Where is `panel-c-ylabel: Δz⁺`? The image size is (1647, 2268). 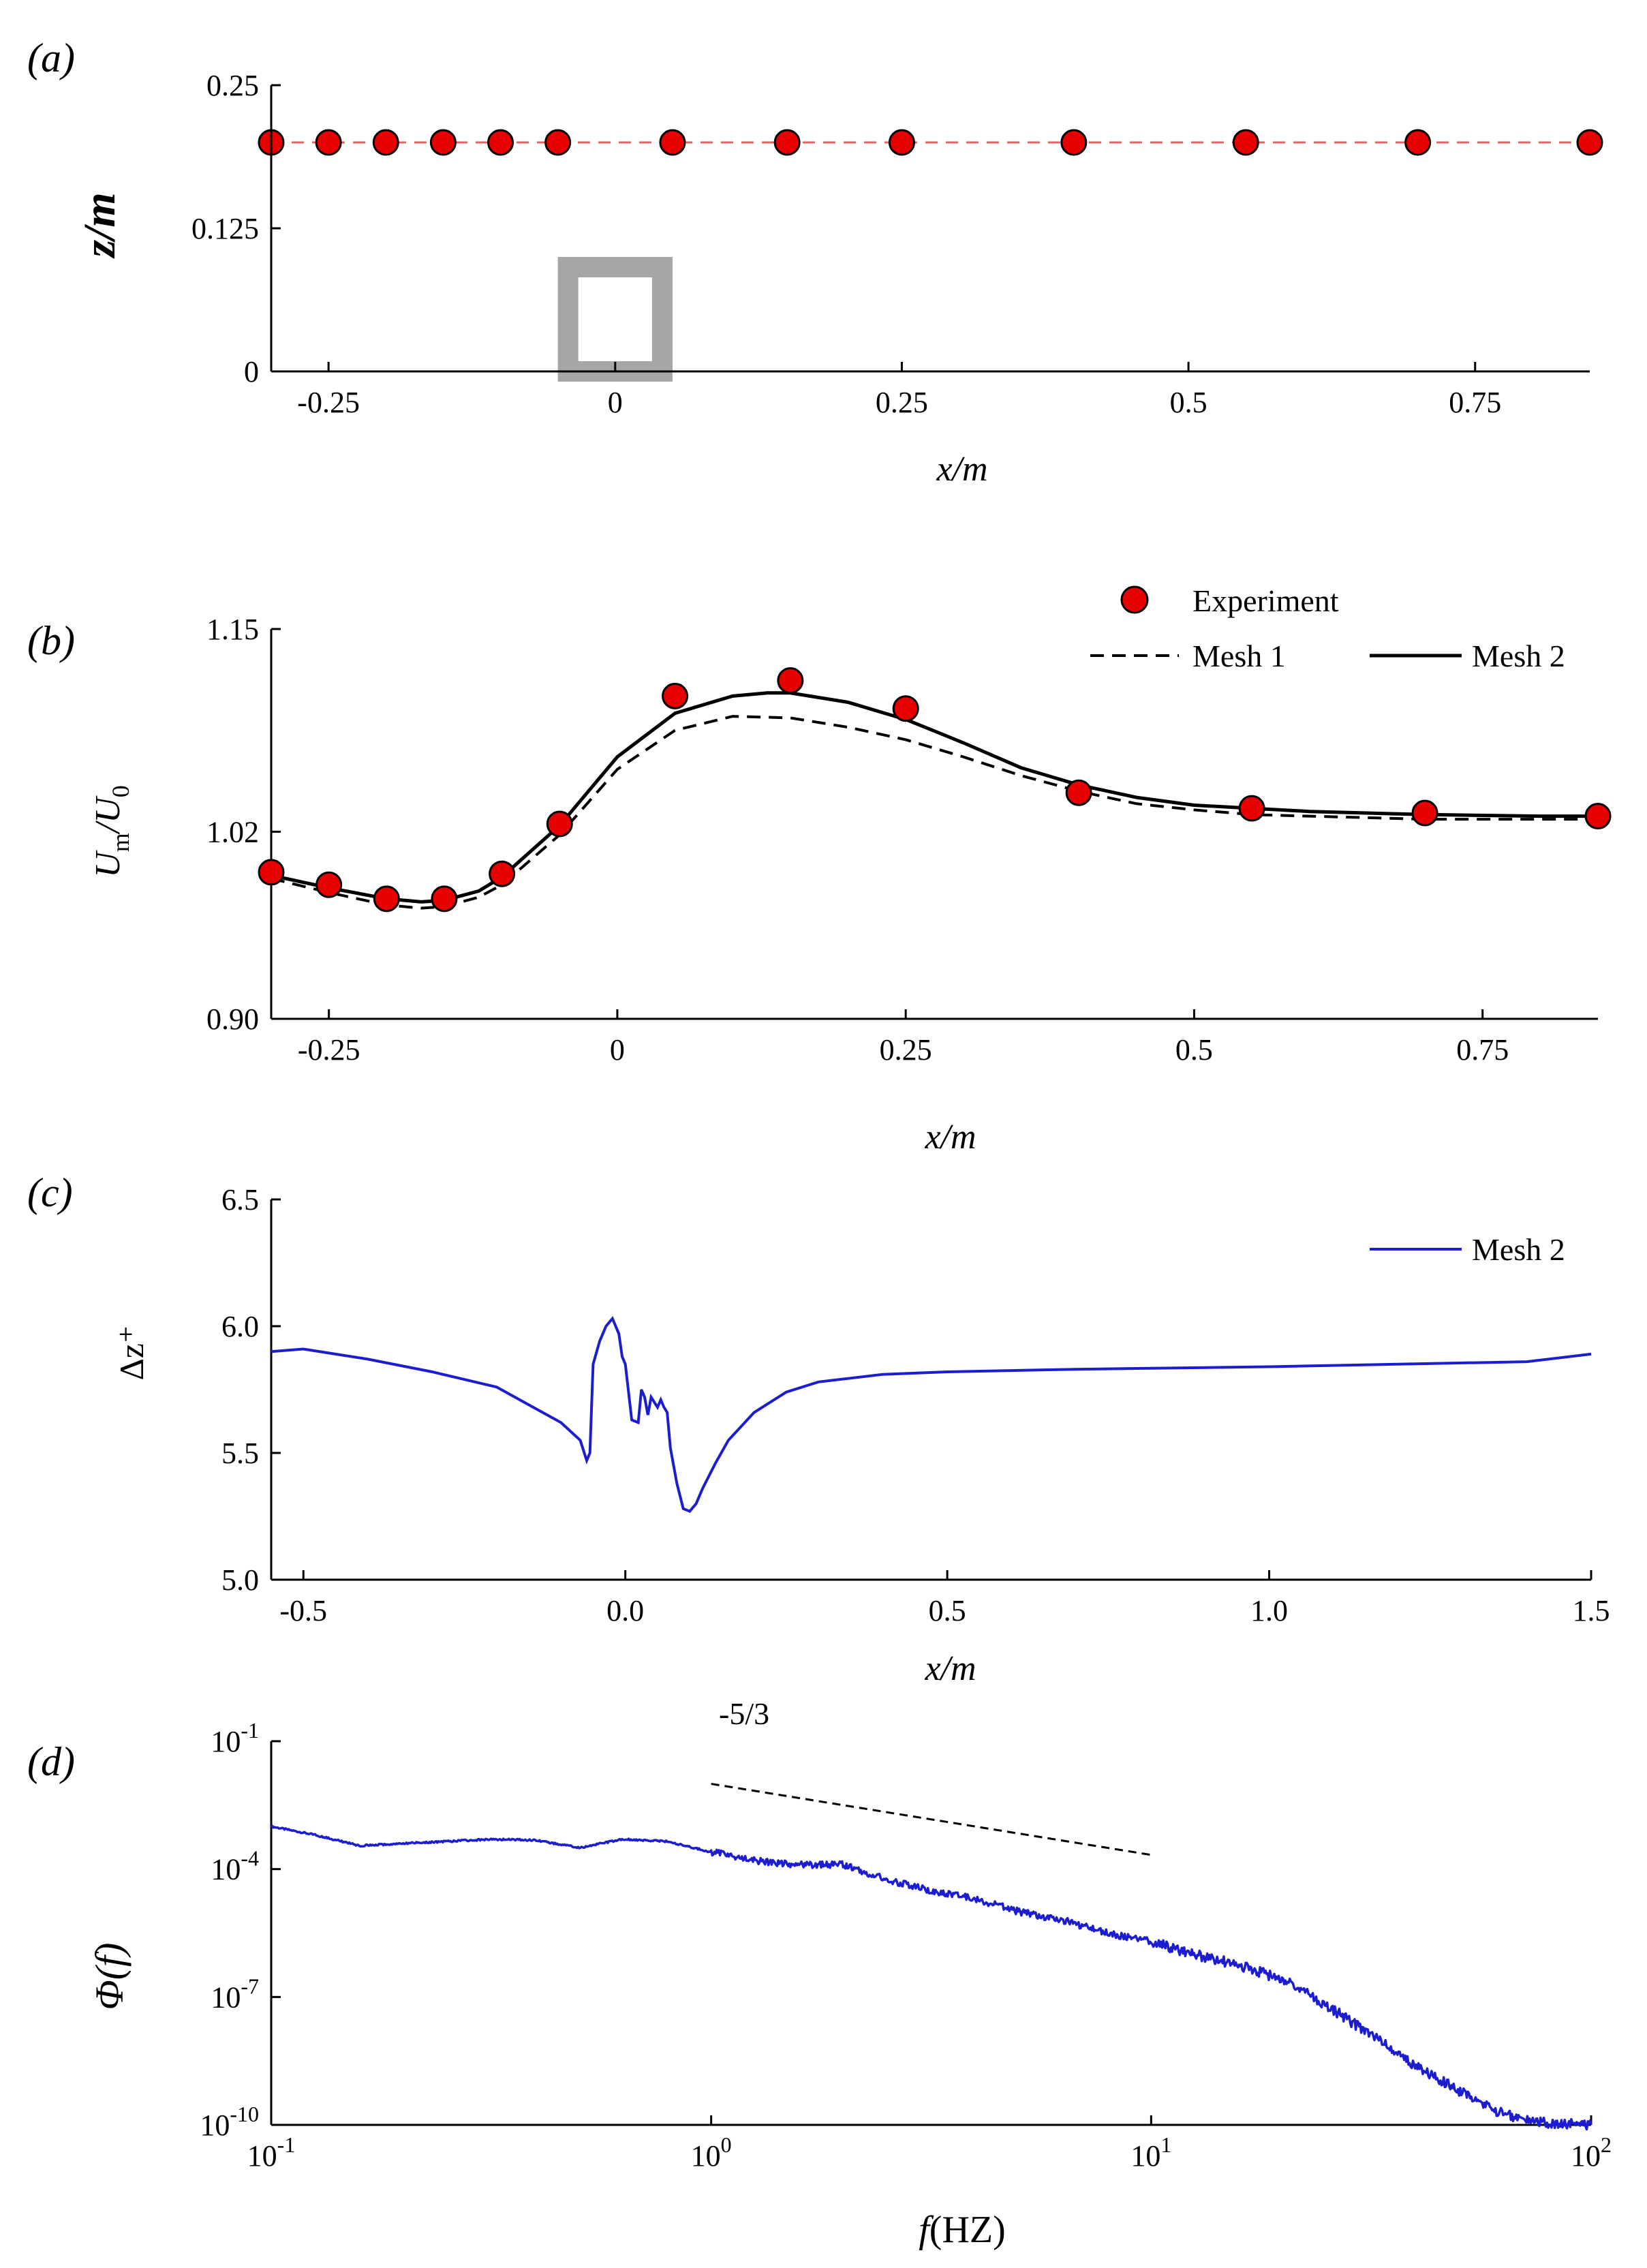 panel-c-ylabel: Δz⁺ is located at coordinates (132, 1353).